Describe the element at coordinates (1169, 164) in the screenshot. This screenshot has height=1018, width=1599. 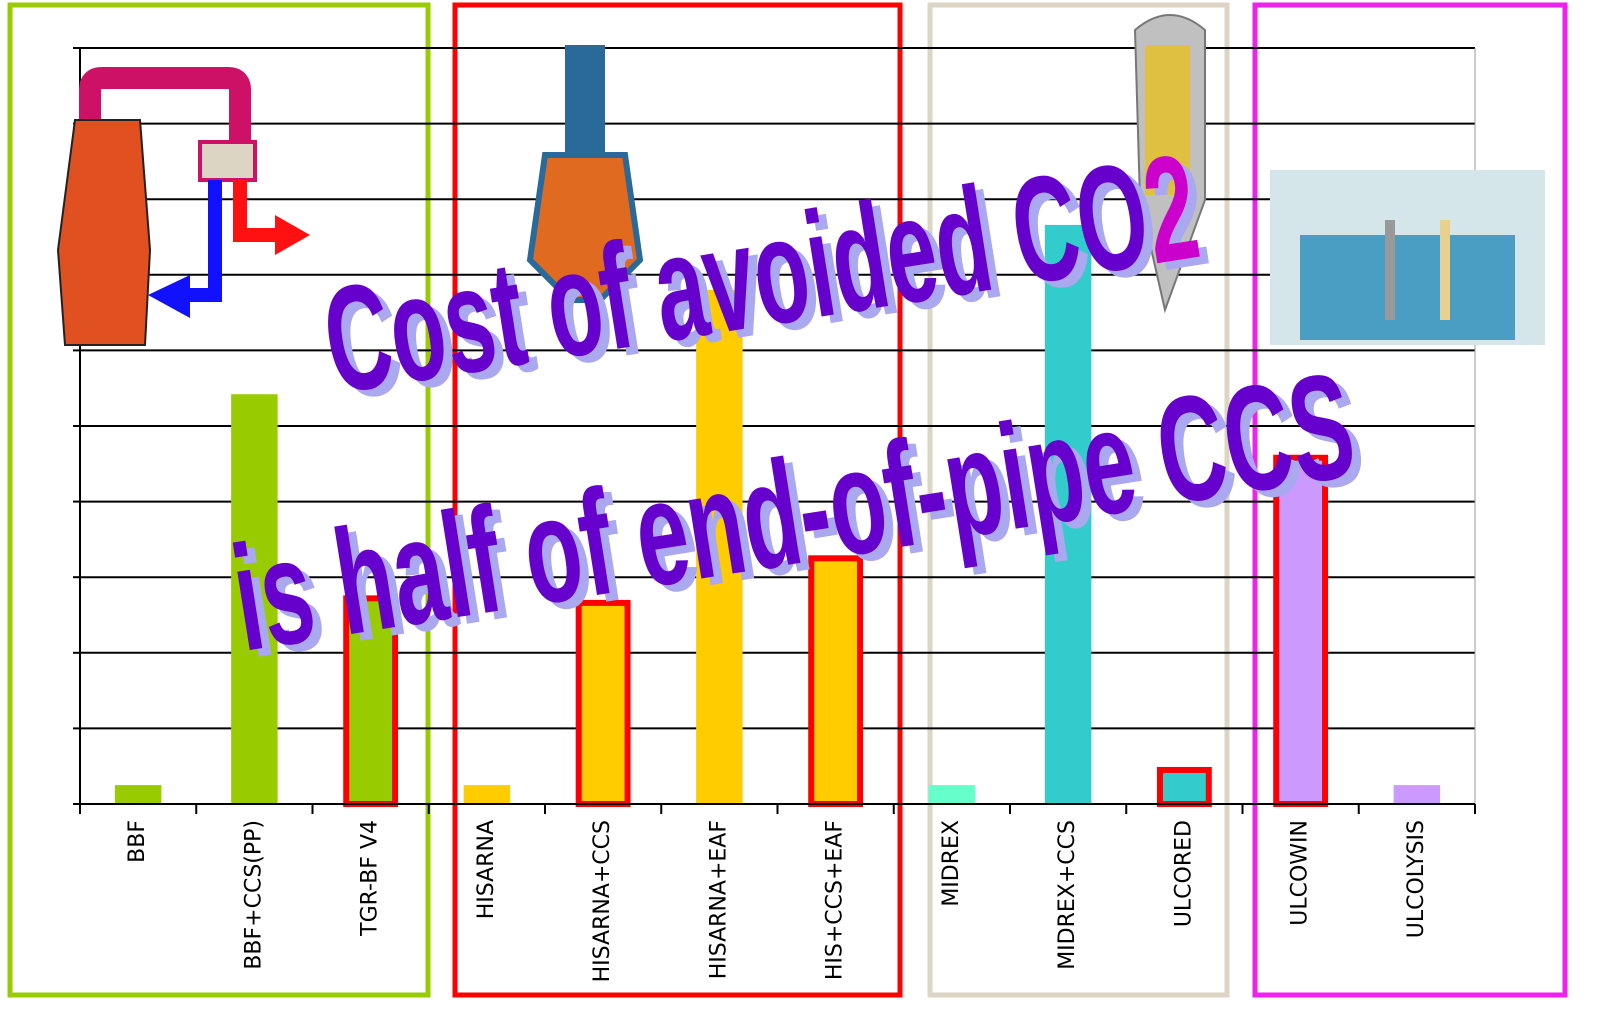
I see `illustration-ulcored` at that location.